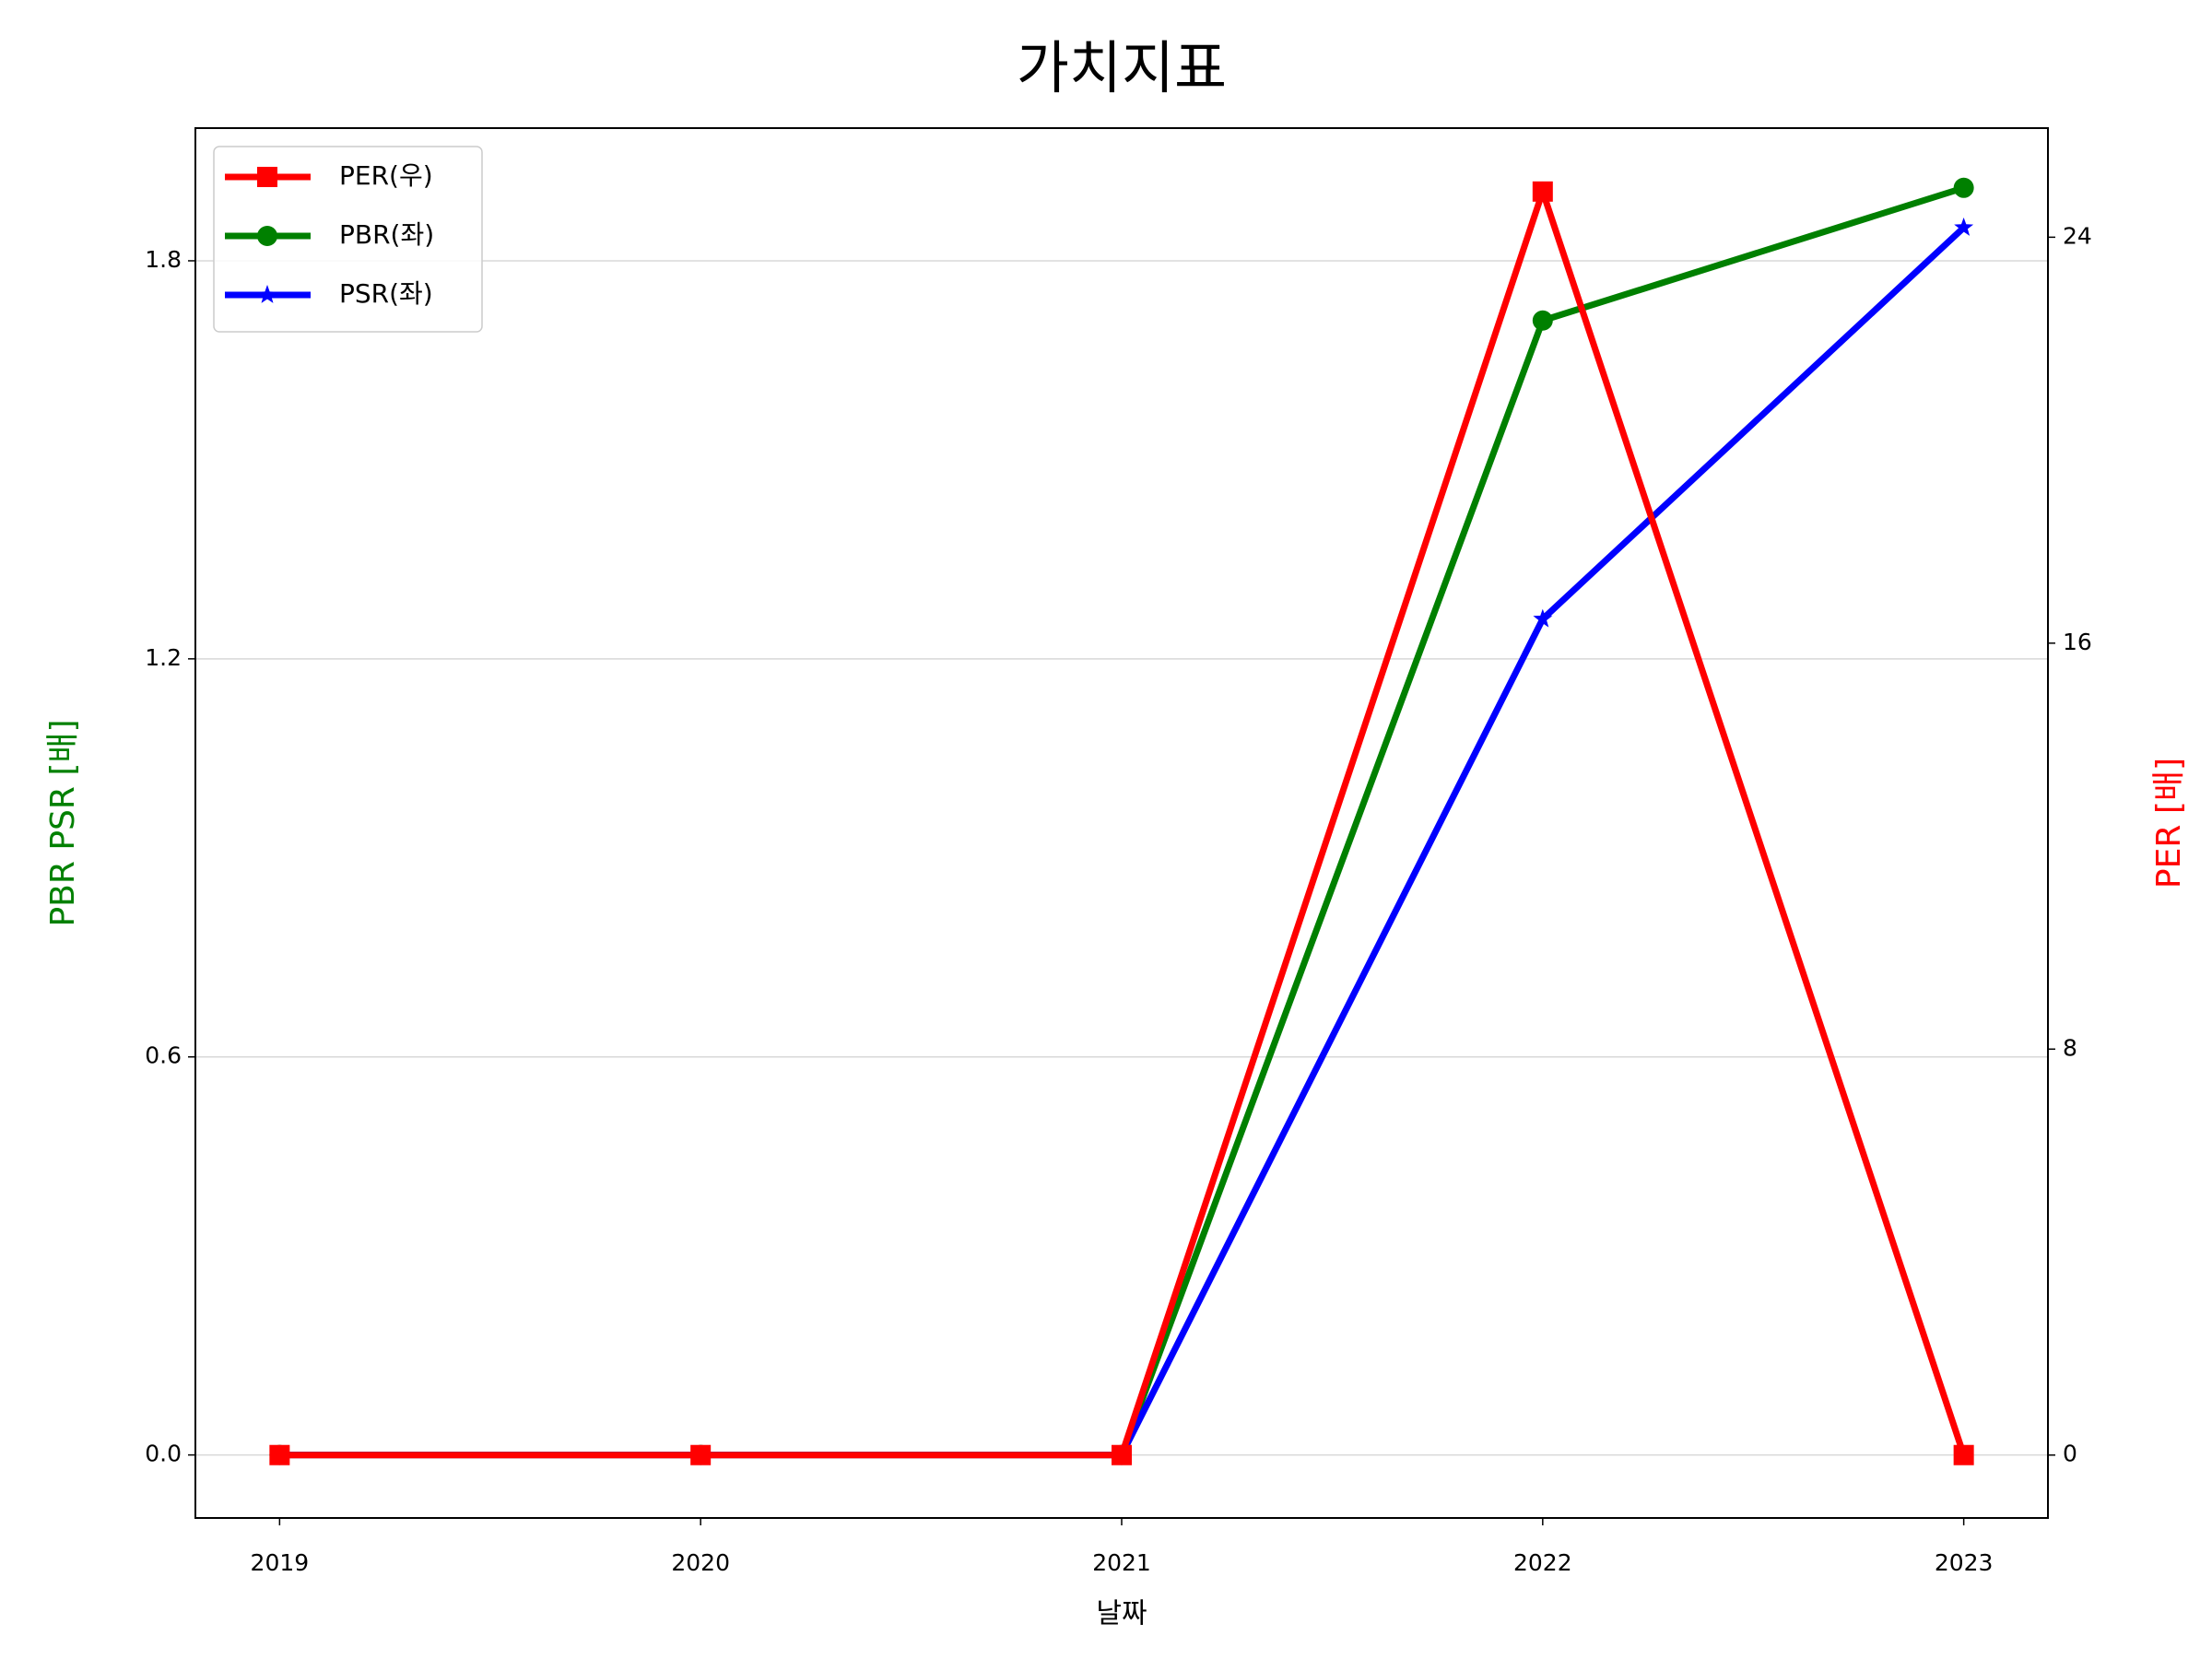 The image size is (2212, 1659). What do you see at coordinates (2077, 642) in the screenshot?
I see `y2-tick-label: 16` at bounding box center [2077, 642].